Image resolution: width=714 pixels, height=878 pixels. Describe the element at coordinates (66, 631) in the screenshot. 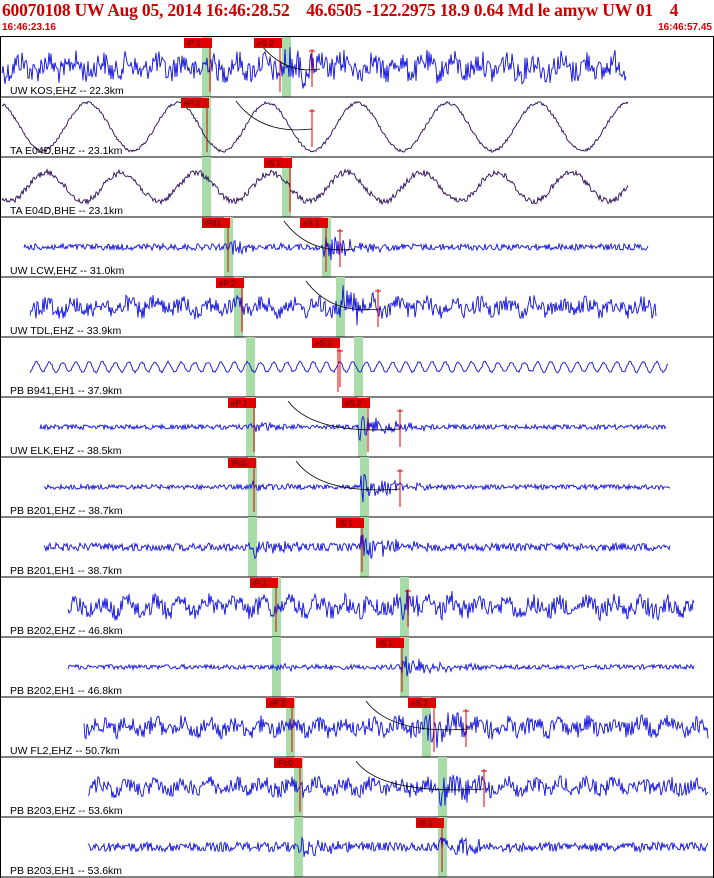

I see `station-label: PB B202,EHZ -- 46.8km` at that location.